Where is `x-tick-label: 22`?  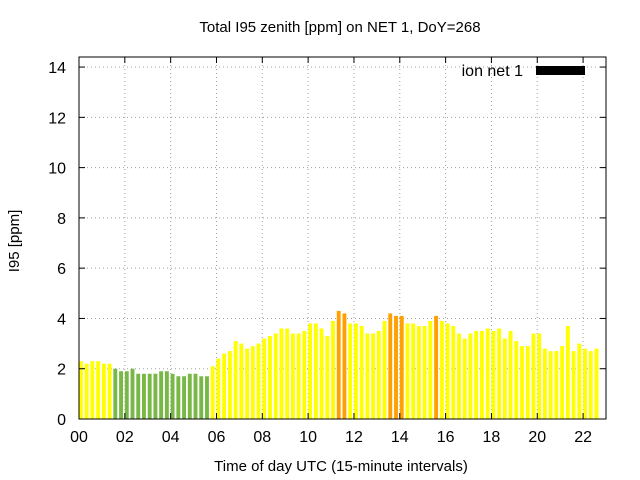 x-tick-label: 22 is located at coordinates (583, 437).